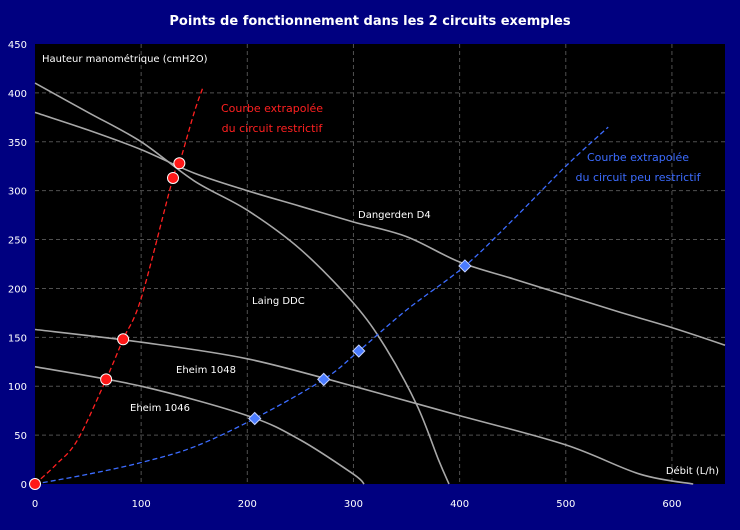 This screenshot has height=530, width=740. I want to click on x-tick-label: 200, so click(247, 504).